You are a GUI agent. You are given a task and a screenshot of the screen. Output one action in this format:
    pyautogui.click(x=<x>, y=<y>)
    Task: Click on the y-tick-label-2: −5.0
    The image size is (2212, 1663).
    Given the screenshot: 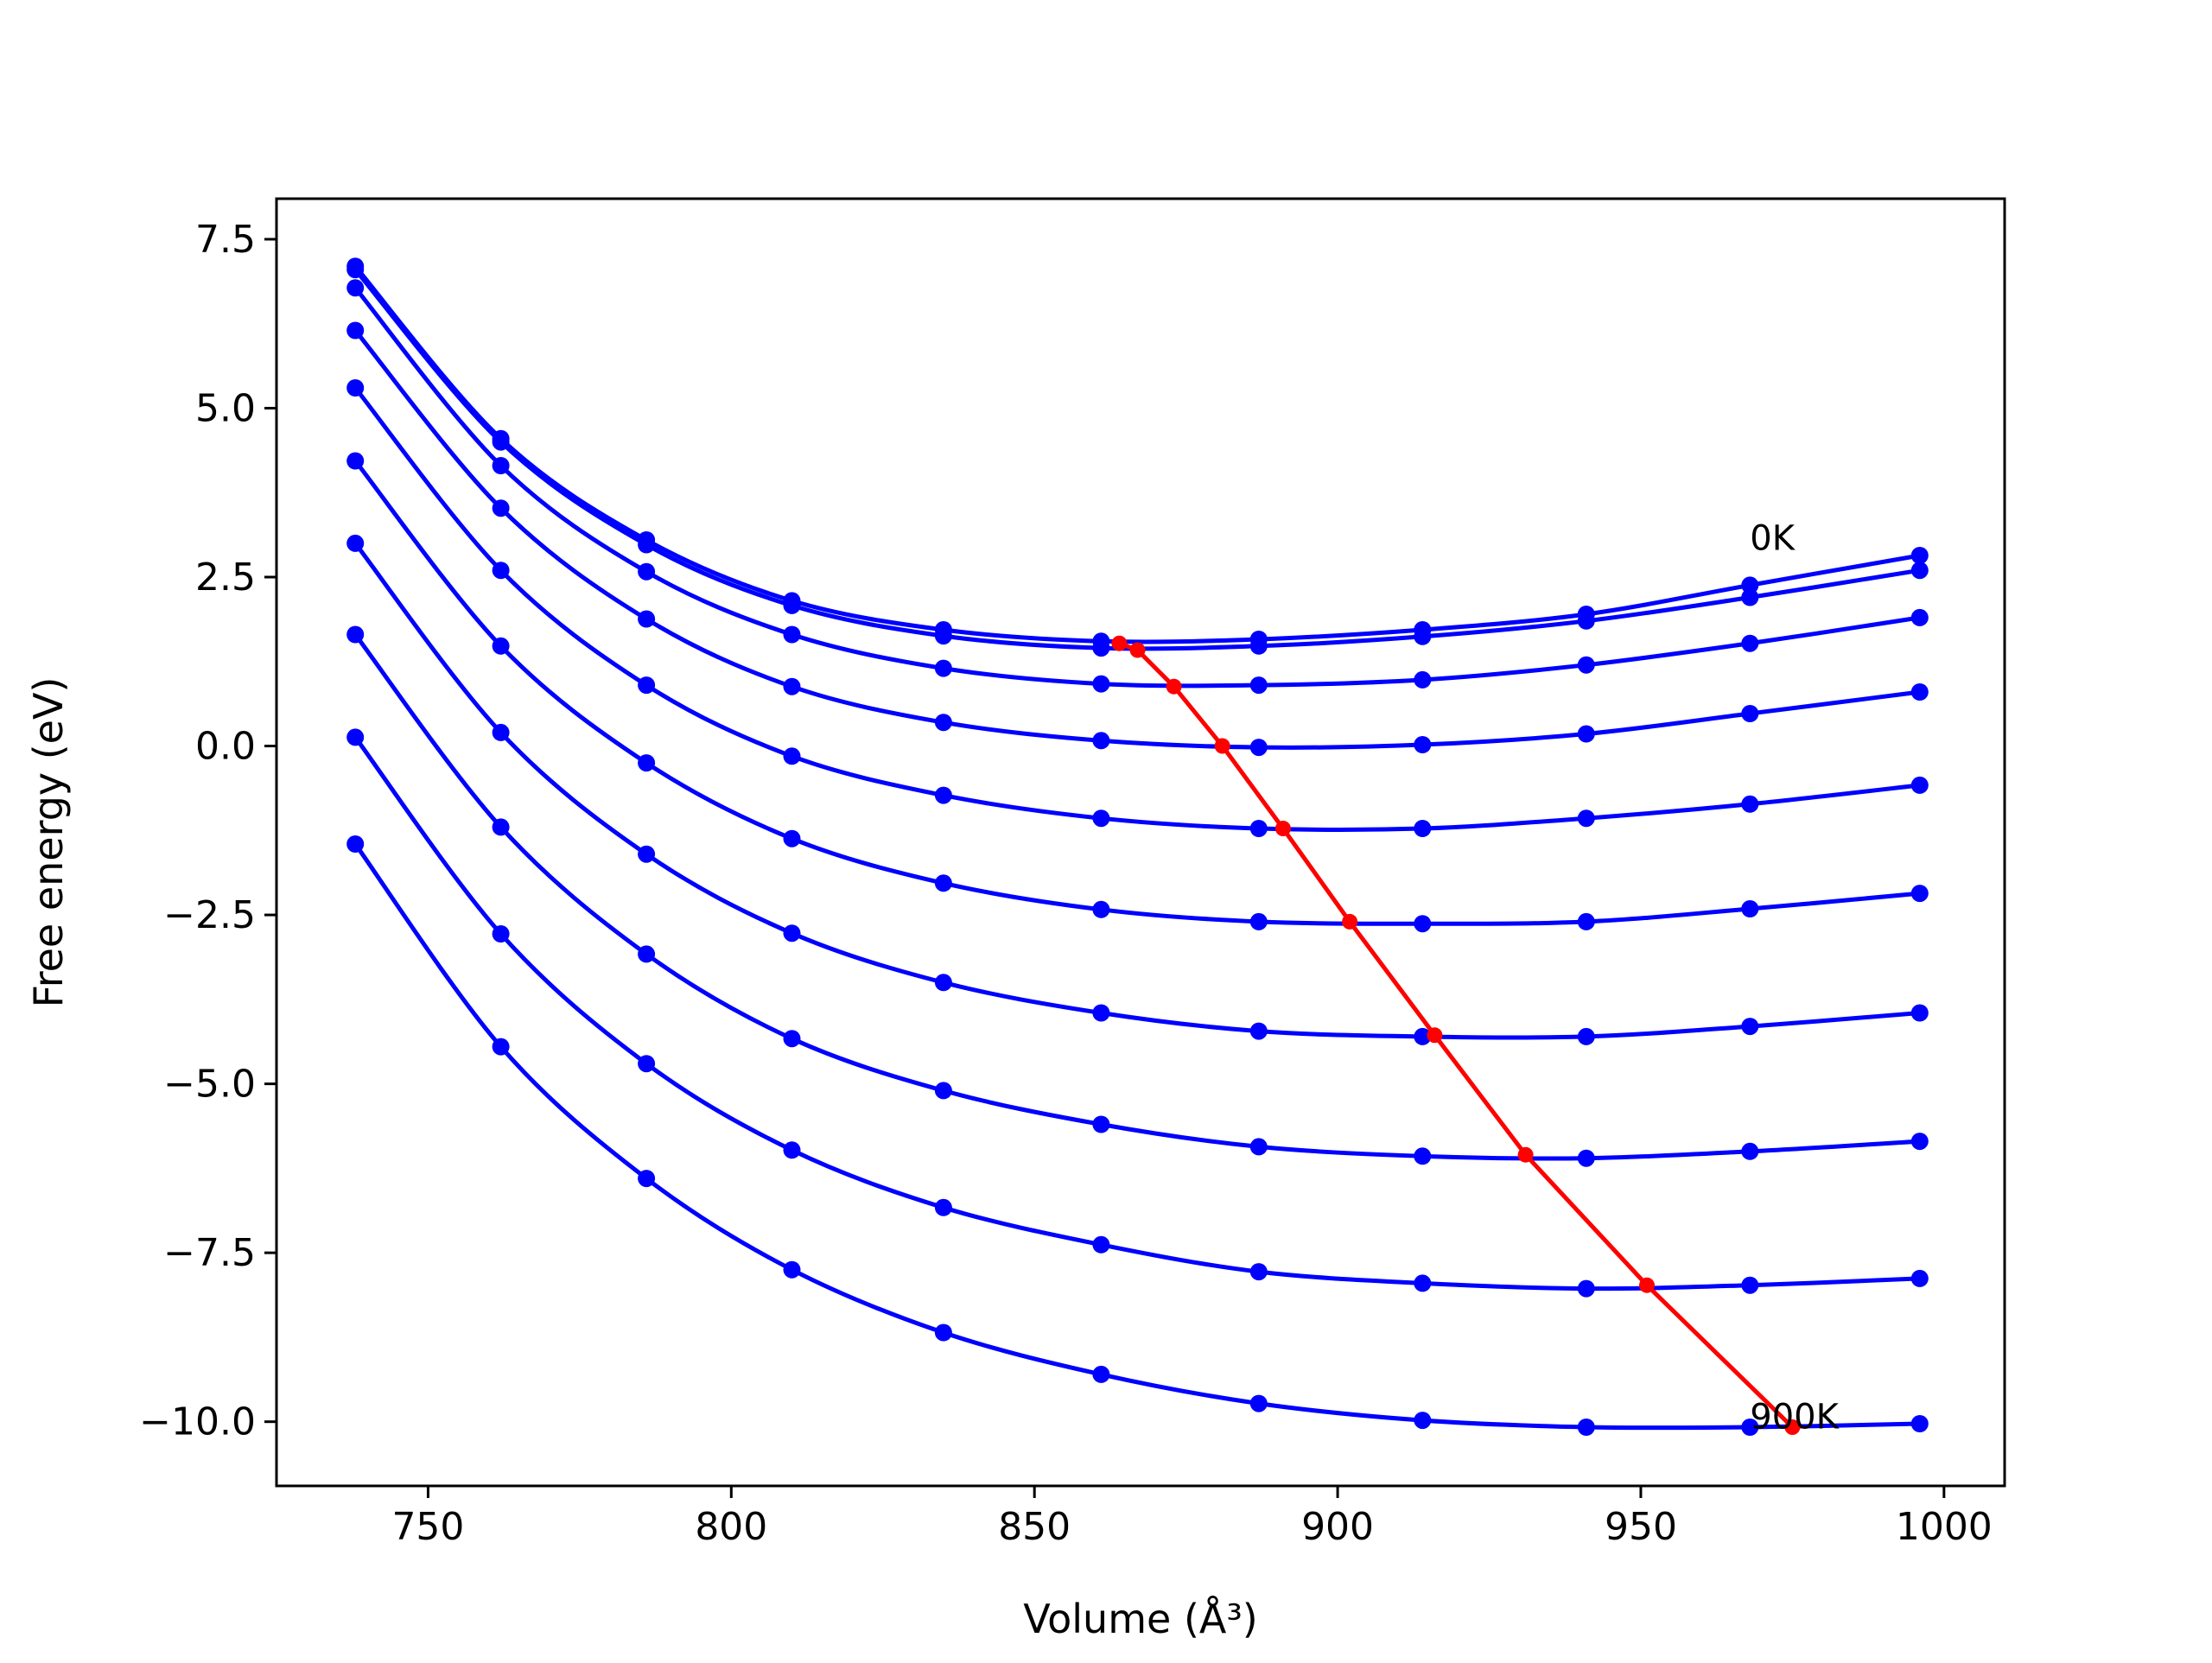 What is the action you would take?
    pyautogui.click(x=209, y=1085)
    